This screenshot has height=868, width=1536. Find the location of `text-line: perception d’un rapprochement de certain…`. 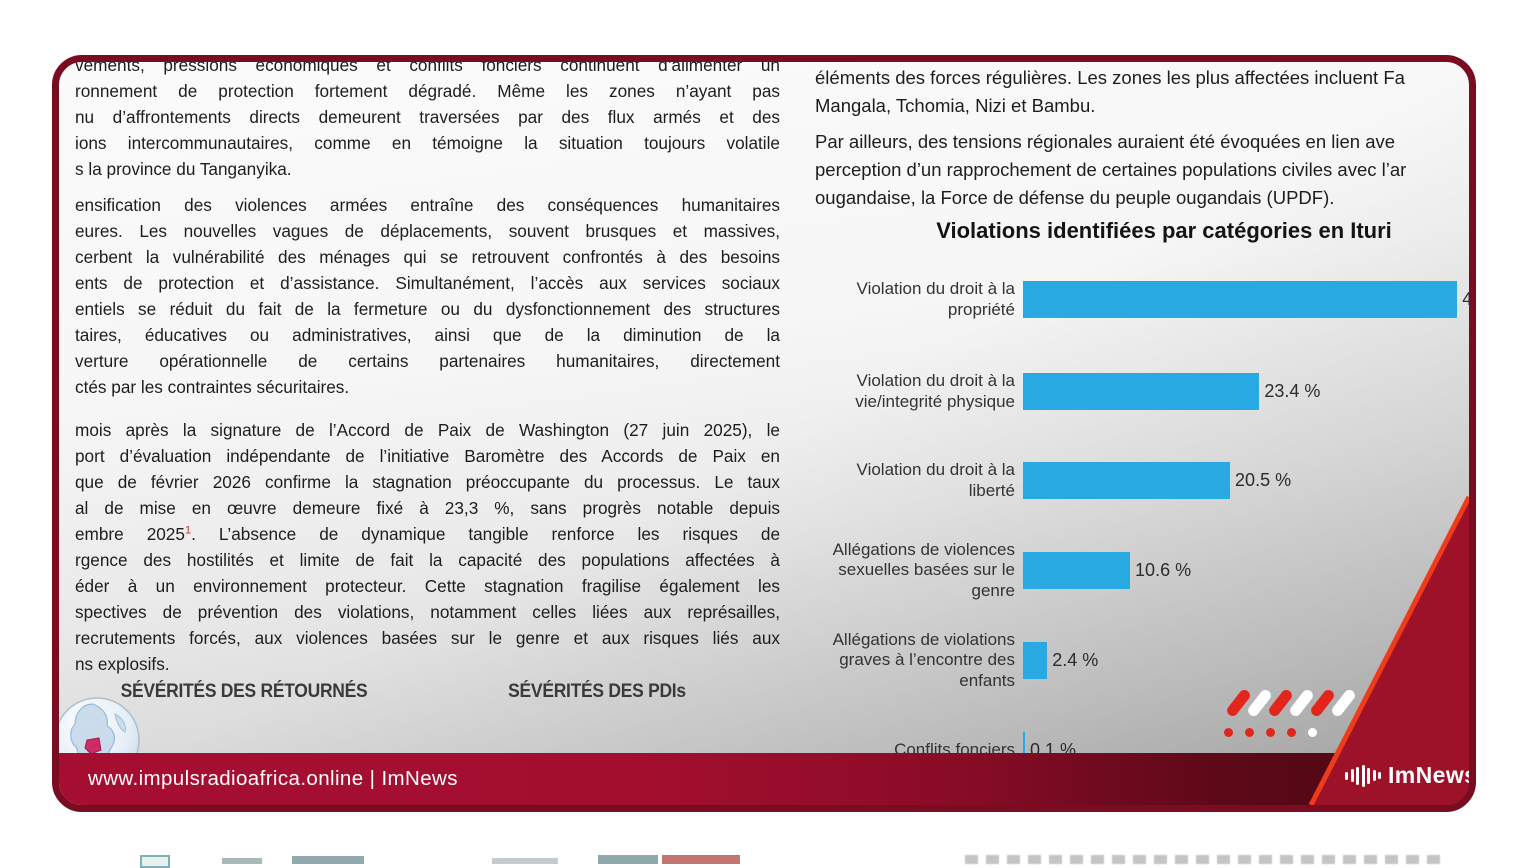

text-line: perception d’un rapprochement de certain… is located at coordinates (1111, 169).